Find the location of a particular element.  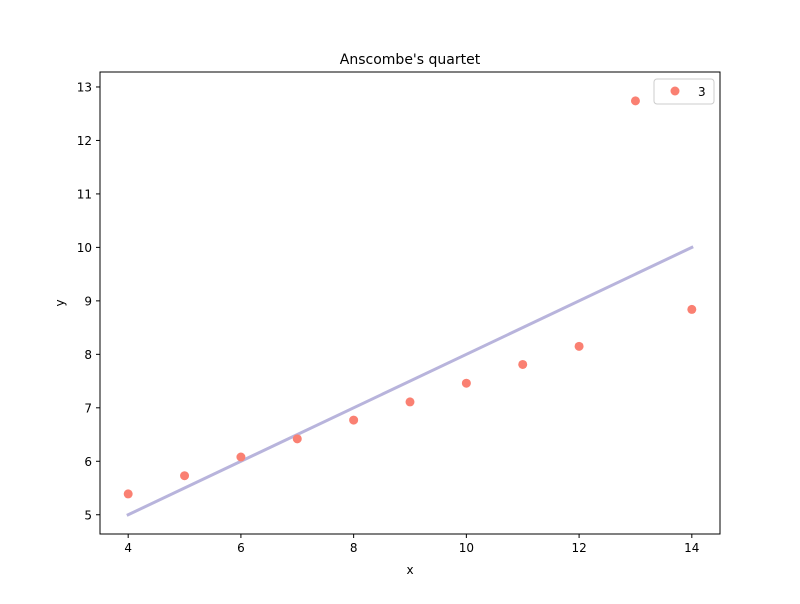

y-axis-label: y is located at coordinates (60, 302).